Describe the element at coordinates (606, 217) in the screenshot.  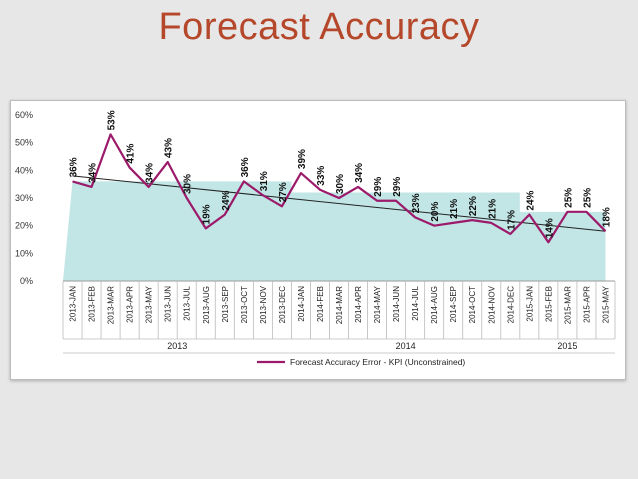
I see `data-label: 18%` at that location.